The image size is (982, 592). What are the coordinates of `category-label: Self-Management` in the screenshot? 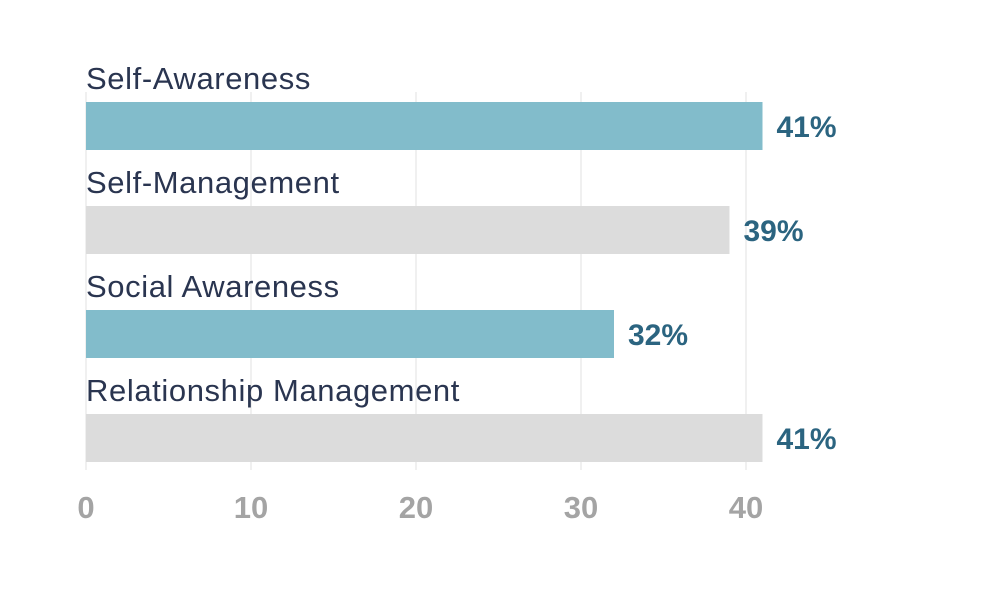 It's located at (213, 182).